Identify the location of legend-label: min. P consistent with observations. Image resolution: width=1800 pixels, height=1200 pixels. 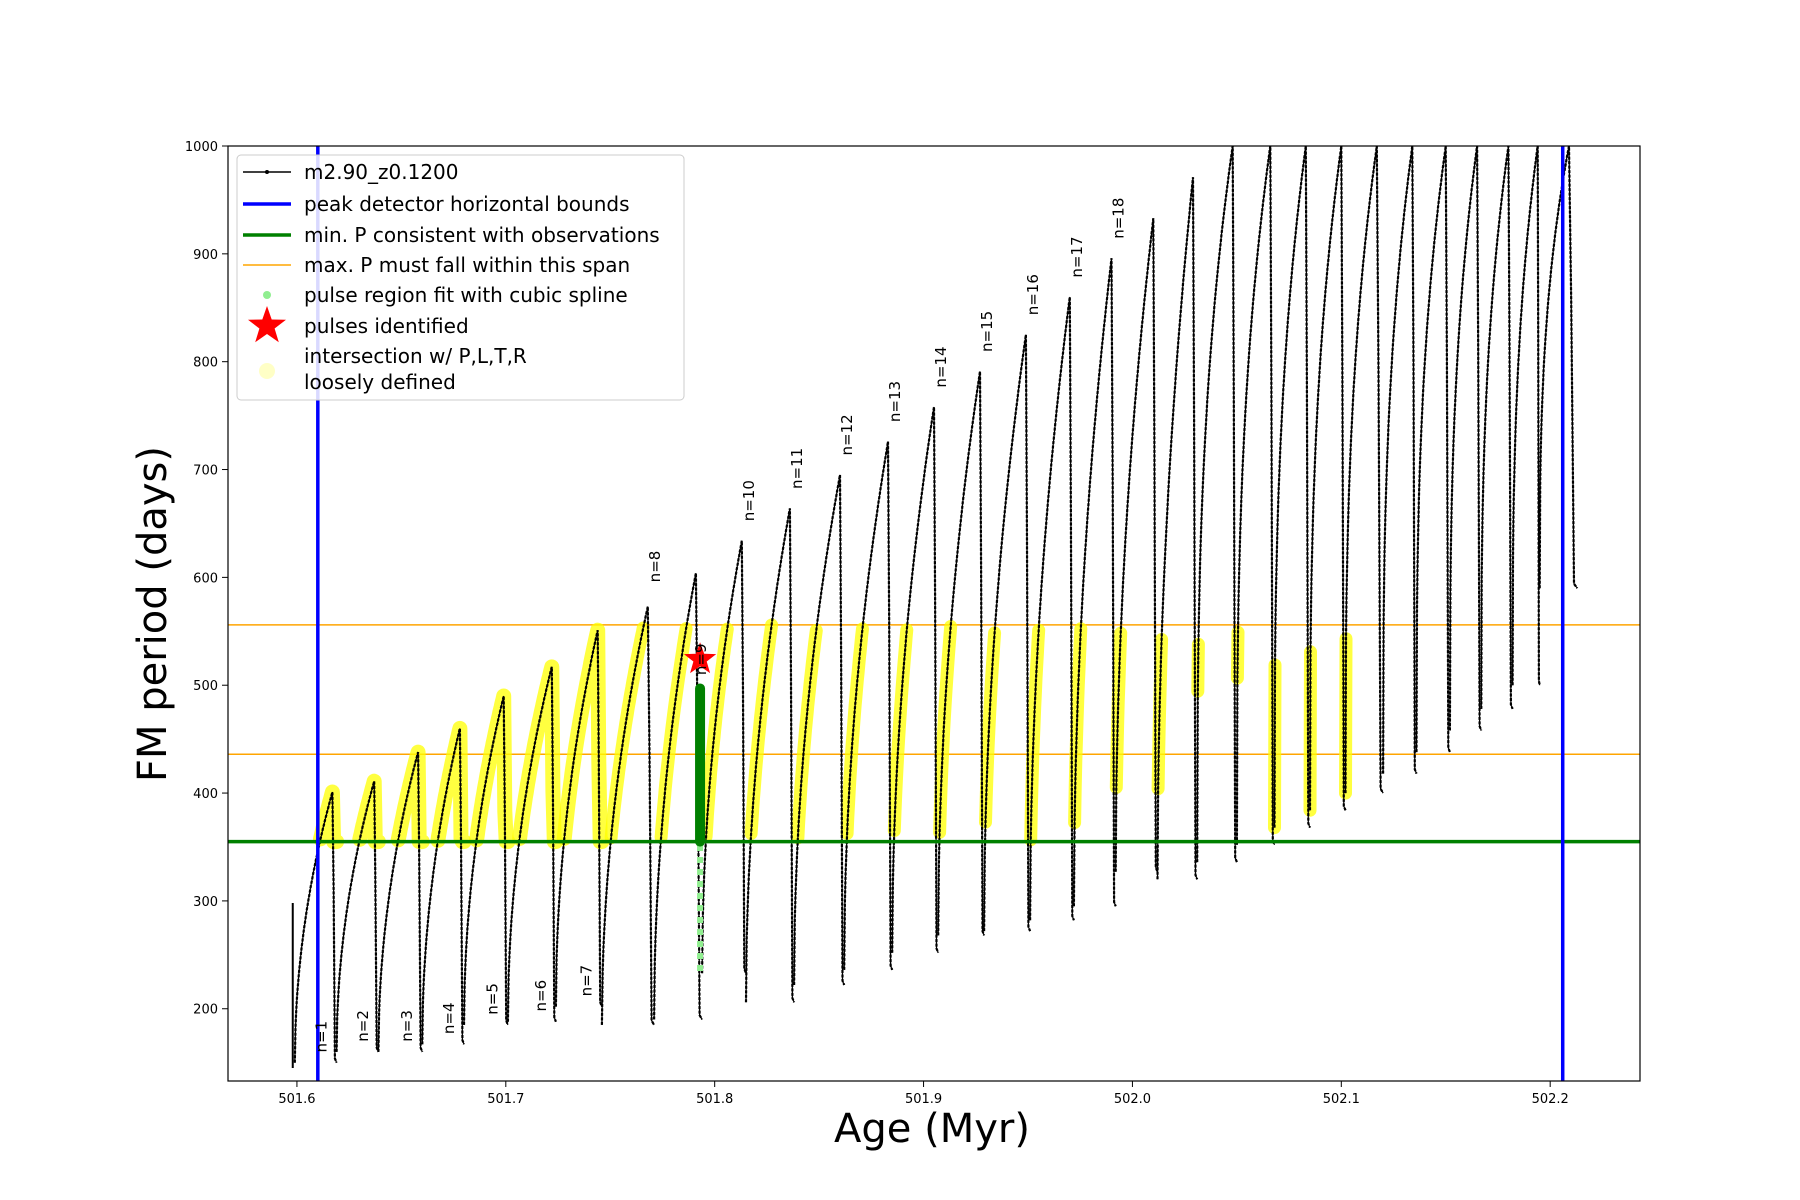
(482, 235).